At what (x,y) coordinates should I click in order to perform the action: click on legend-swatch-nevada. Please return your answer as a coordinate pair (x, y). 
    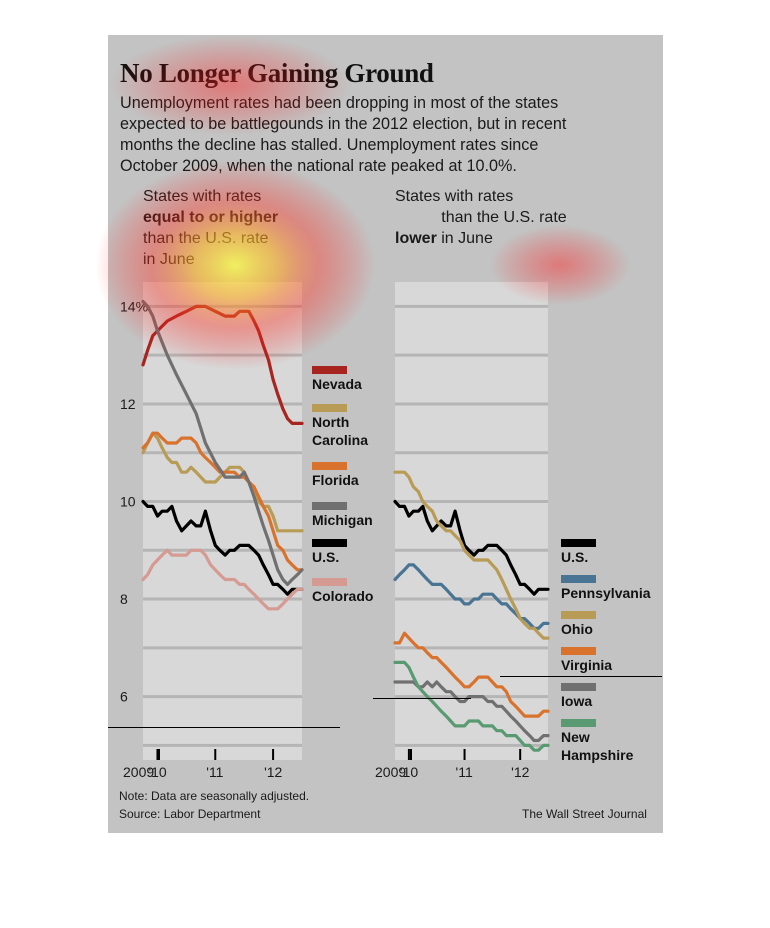
    Looking at the image, I should click on (329, 370).